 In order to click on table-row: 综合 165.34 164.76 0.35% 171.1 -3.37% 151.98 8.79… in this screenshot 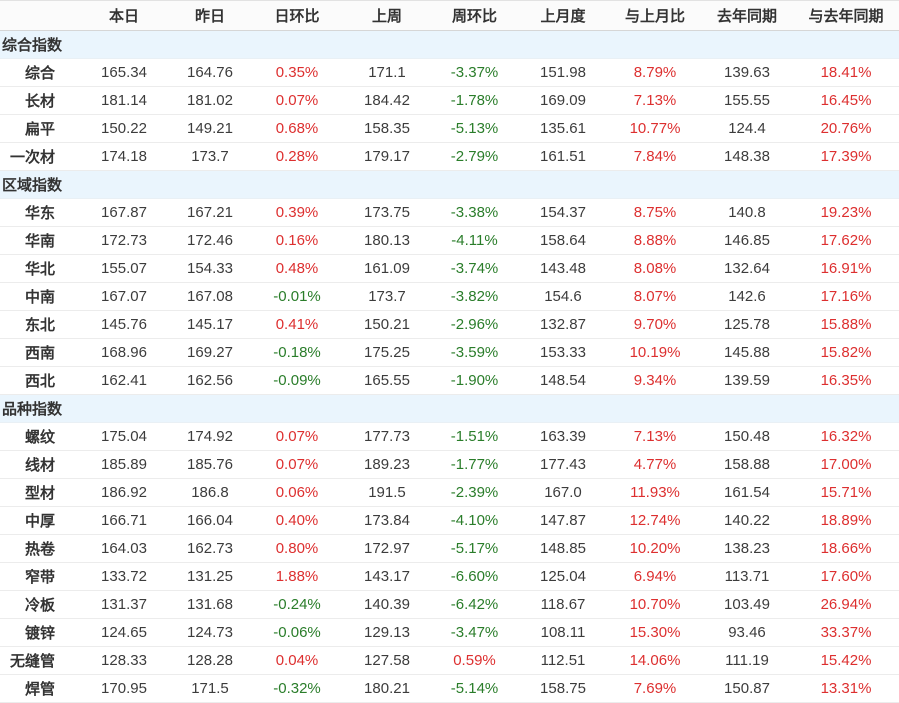, I will do `click(449, 72)`.